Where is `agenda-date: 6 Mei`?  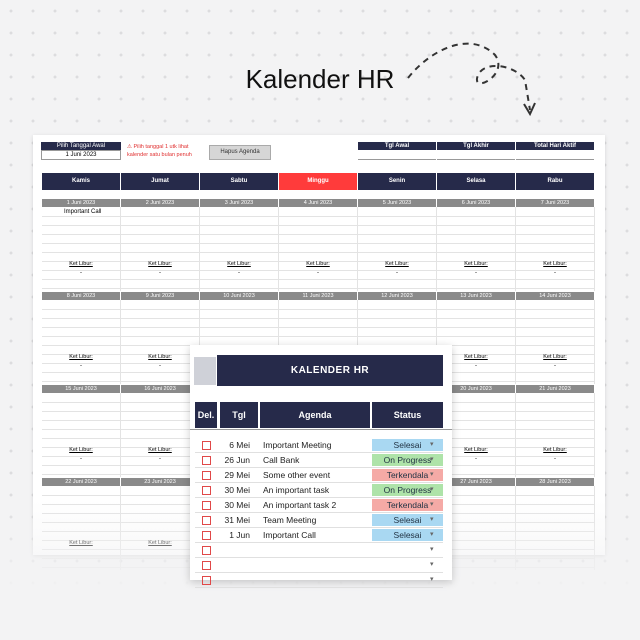
agenda-date: 6 Mei is located at coordinates (239, 445).